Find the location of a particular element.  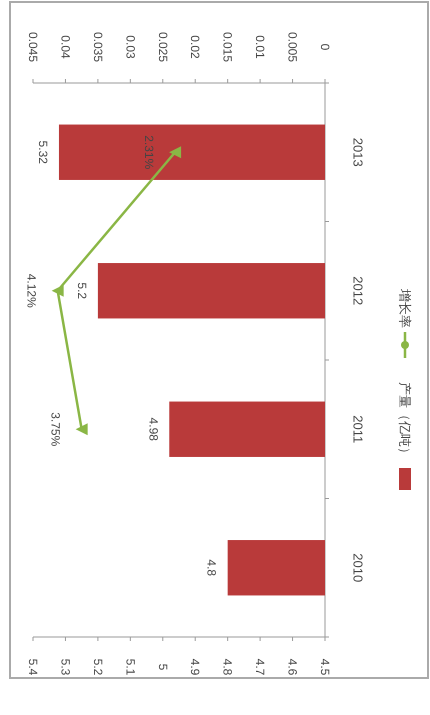

x-tick-label: 4.9 is located at coordinates (195, 667).